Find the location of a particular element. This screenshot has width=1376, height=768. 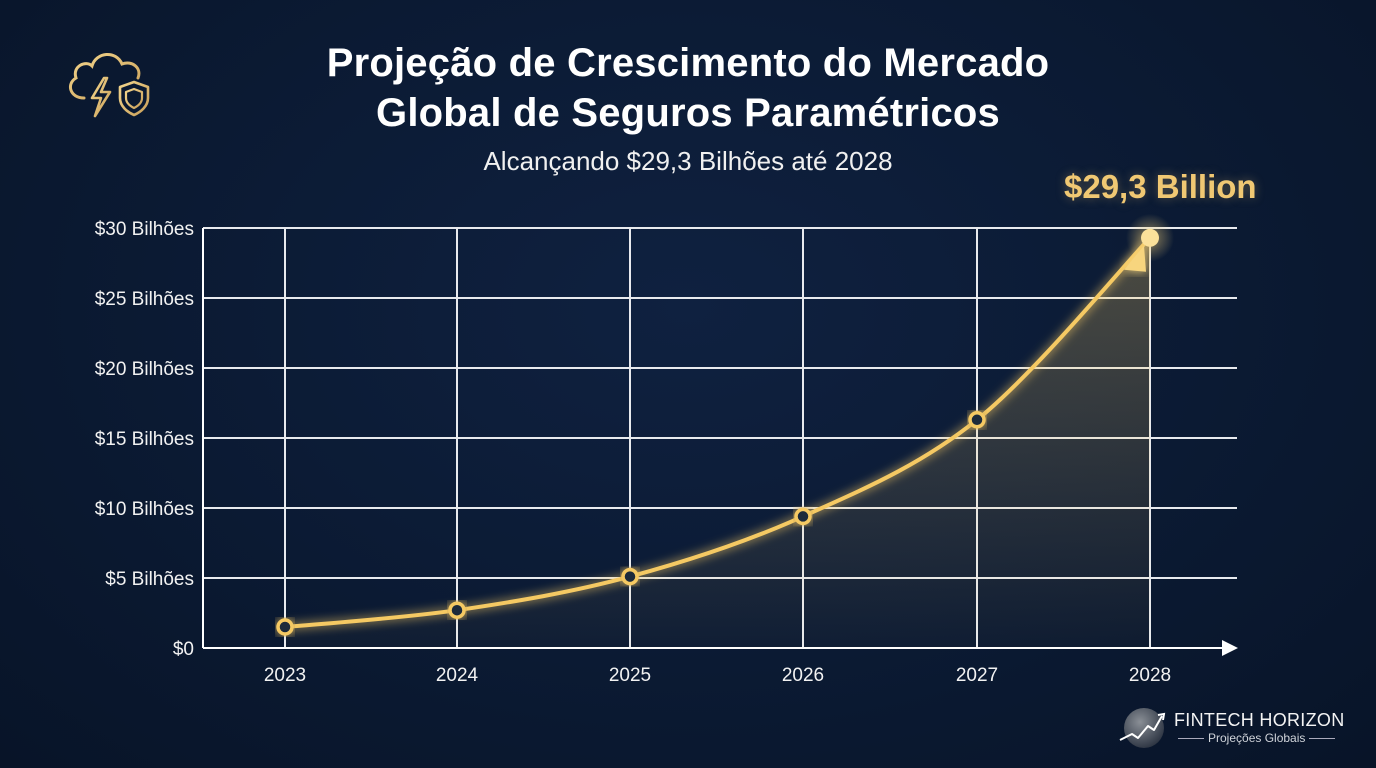

brand-logo: FINTECH HORIZON Projeções Globais is located at coordinates (1233, 728).